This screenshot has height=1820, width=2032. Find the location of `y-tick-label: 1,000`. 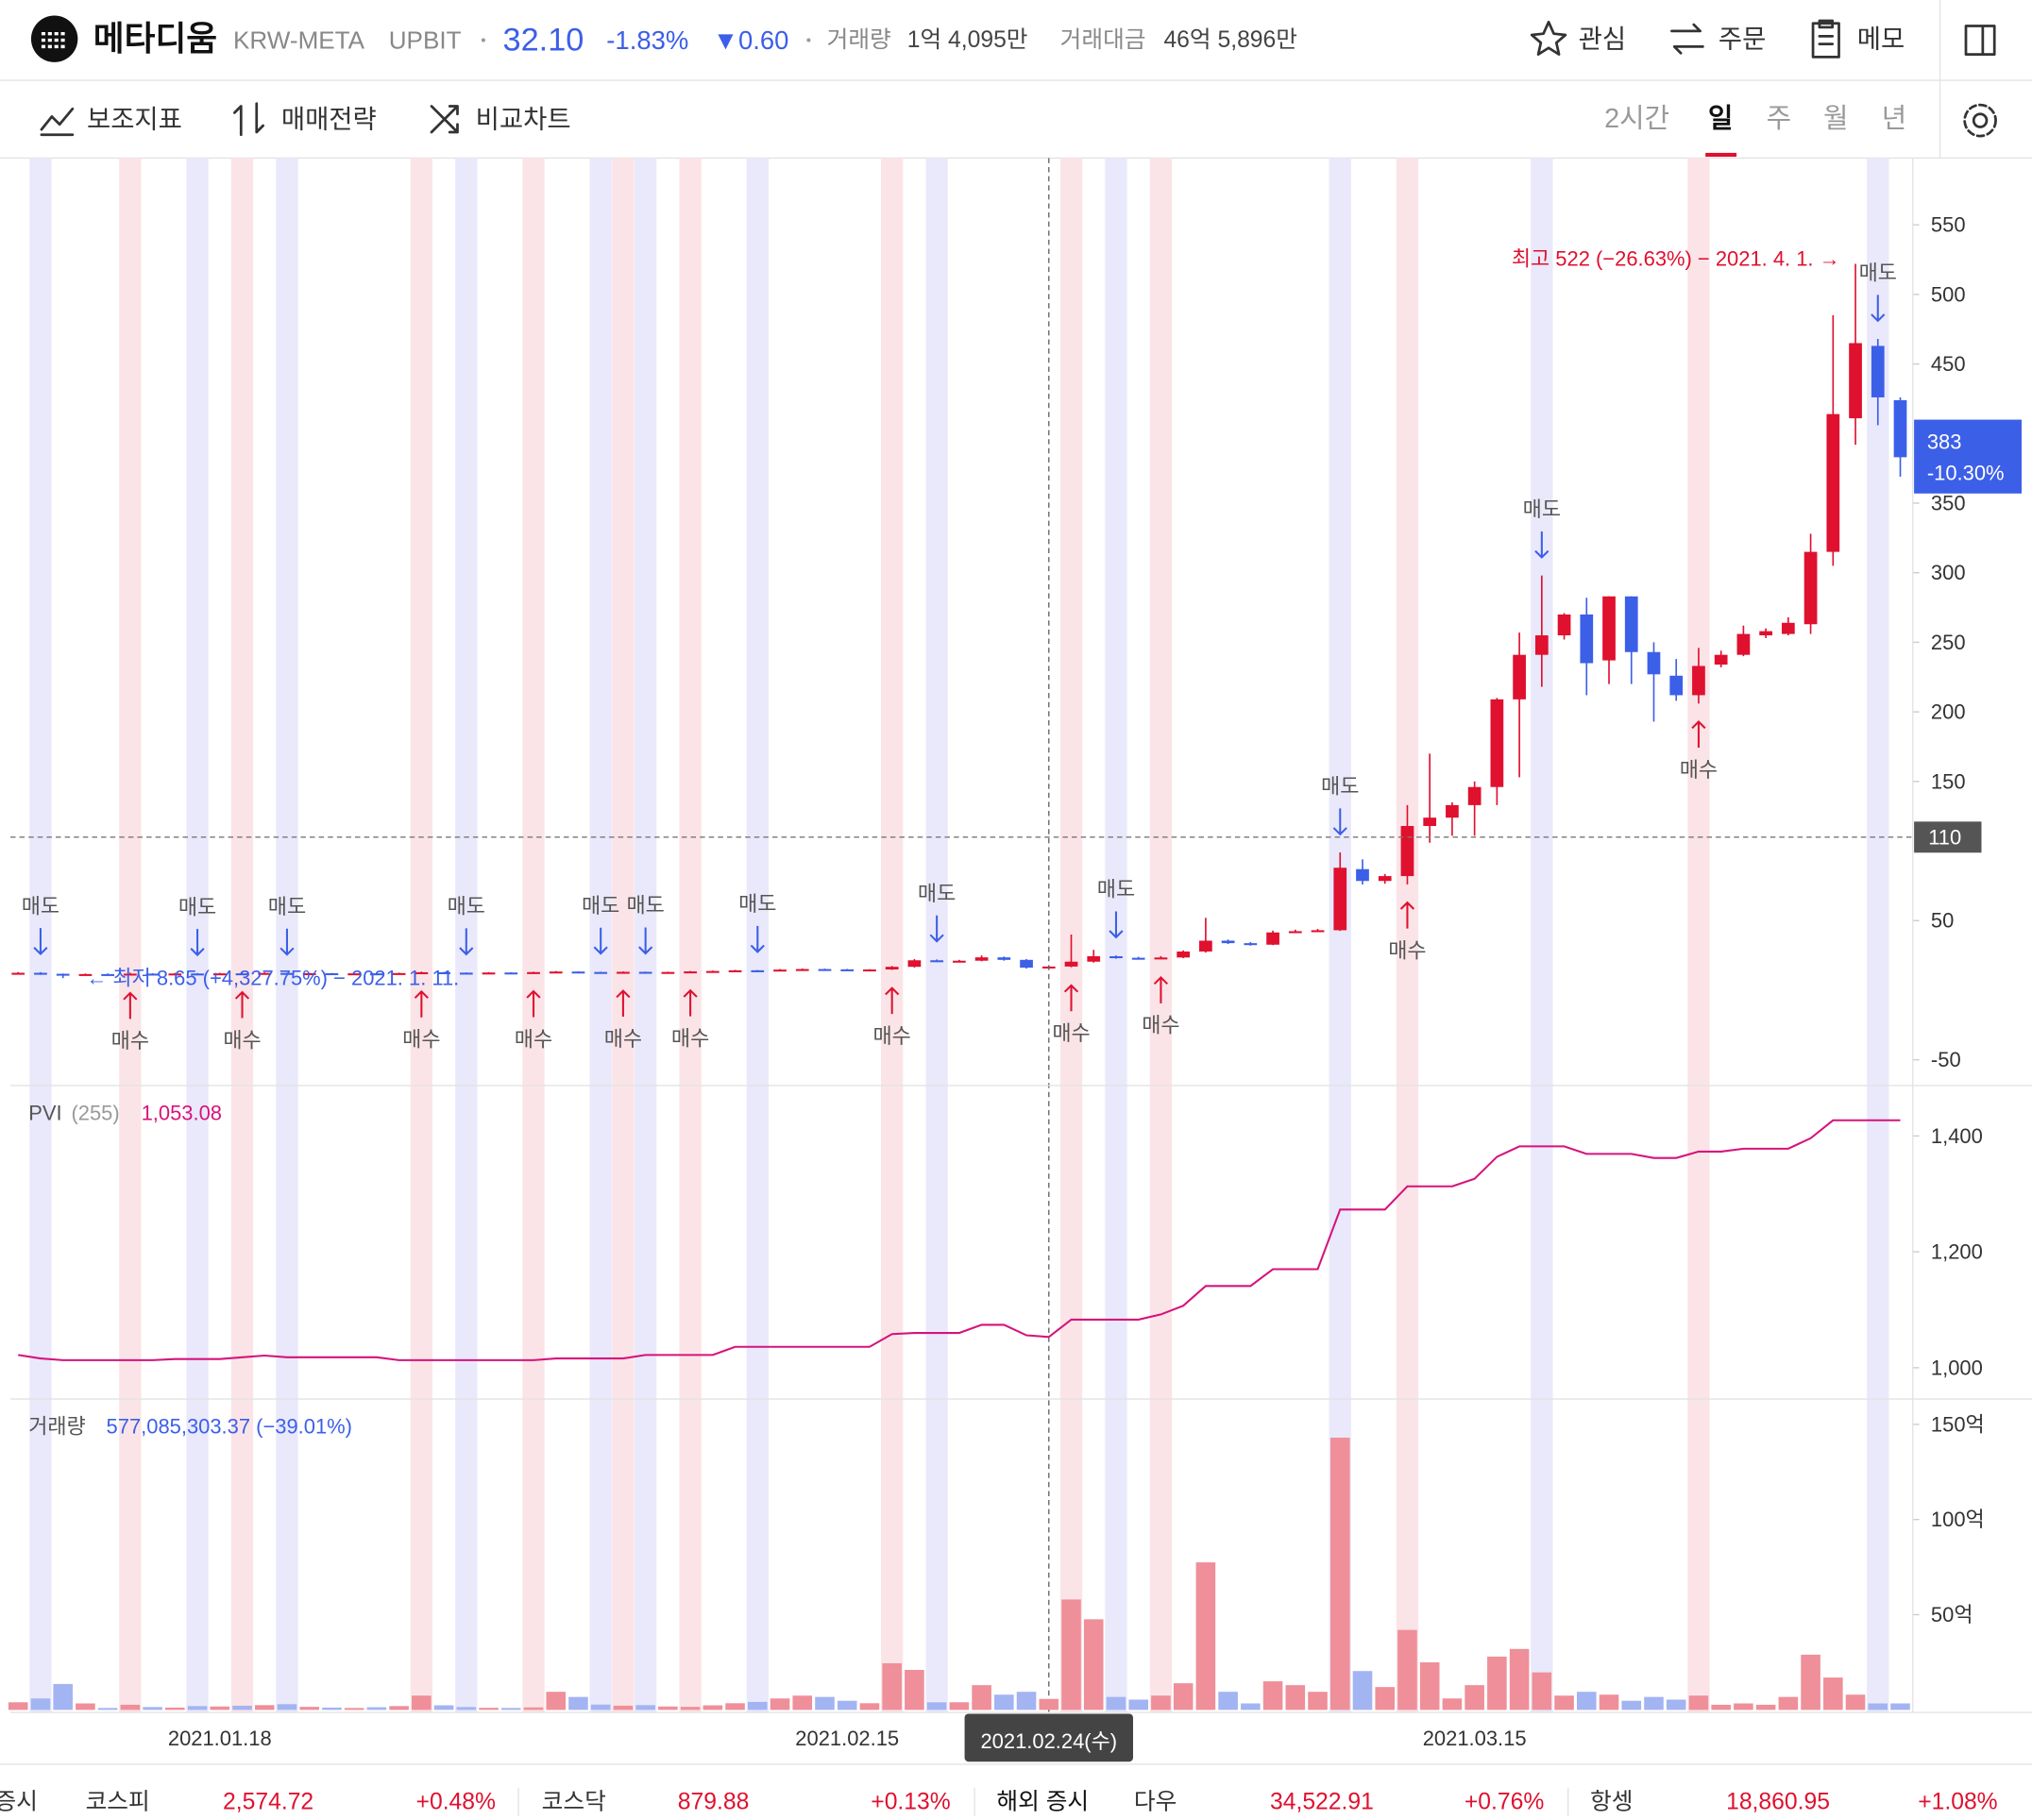

y-tick-label: 1,000 is located at coordinates (1957, 1367).